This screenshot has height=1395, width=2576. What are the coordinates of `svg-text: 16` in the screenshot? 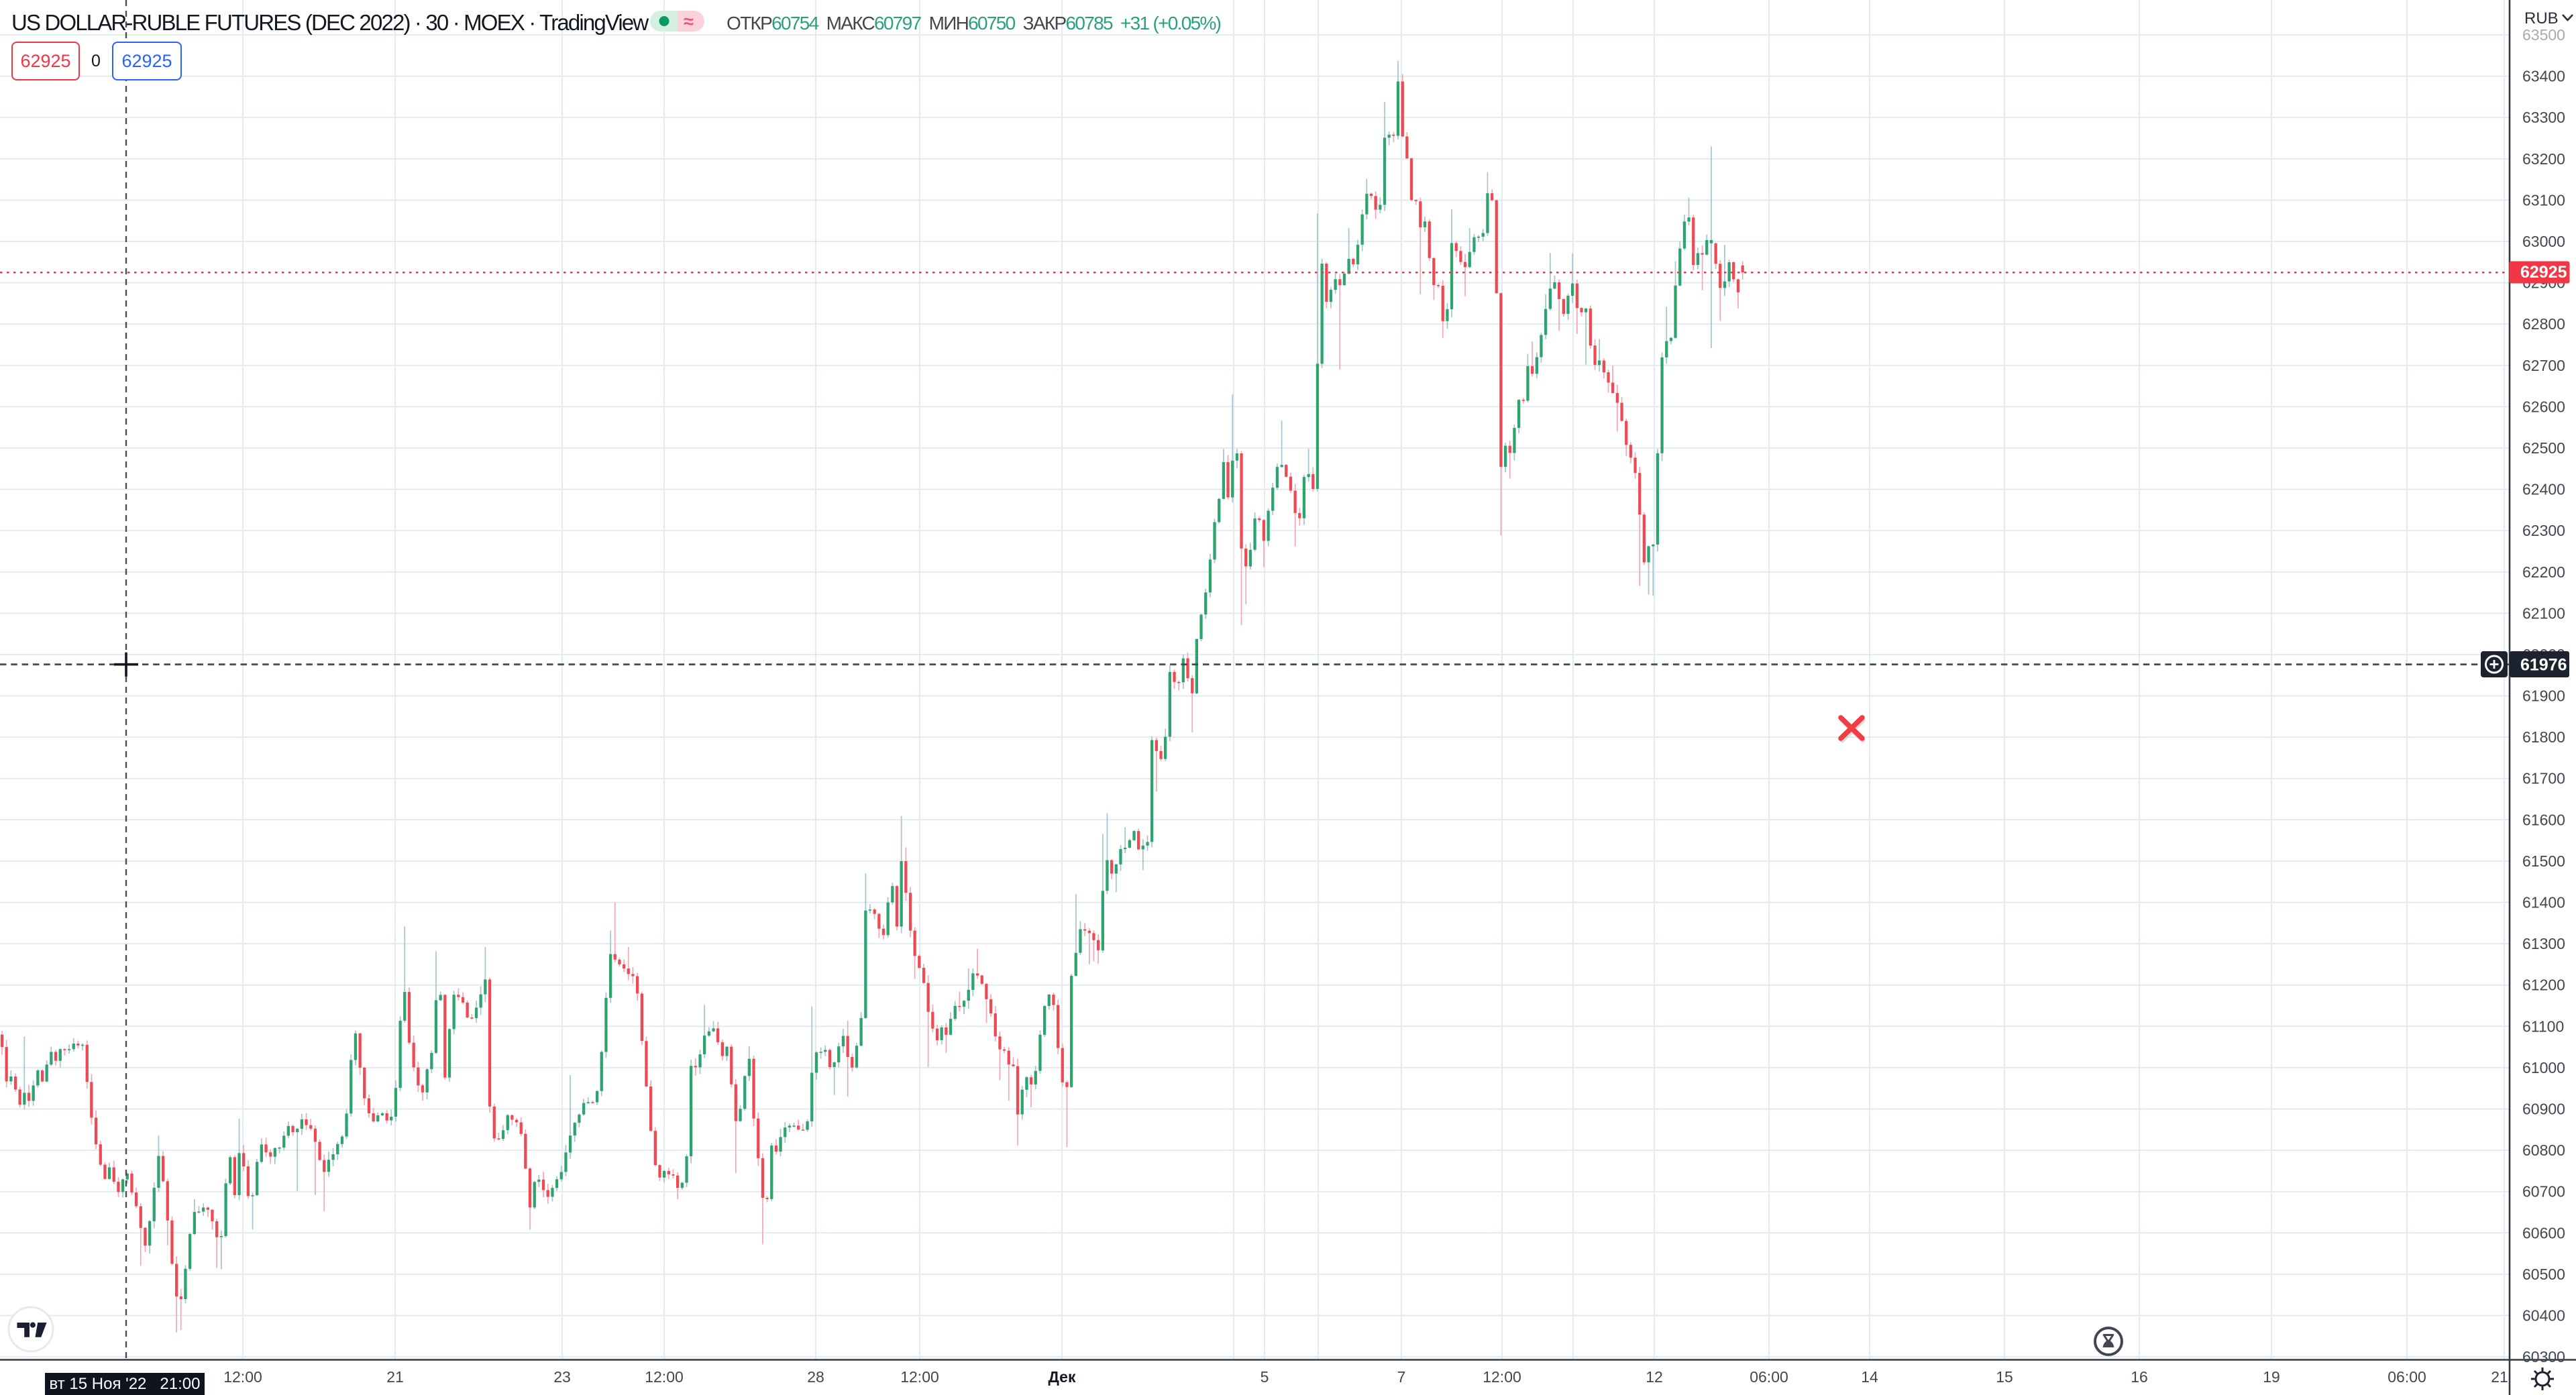 It's located at (2139, 1377).